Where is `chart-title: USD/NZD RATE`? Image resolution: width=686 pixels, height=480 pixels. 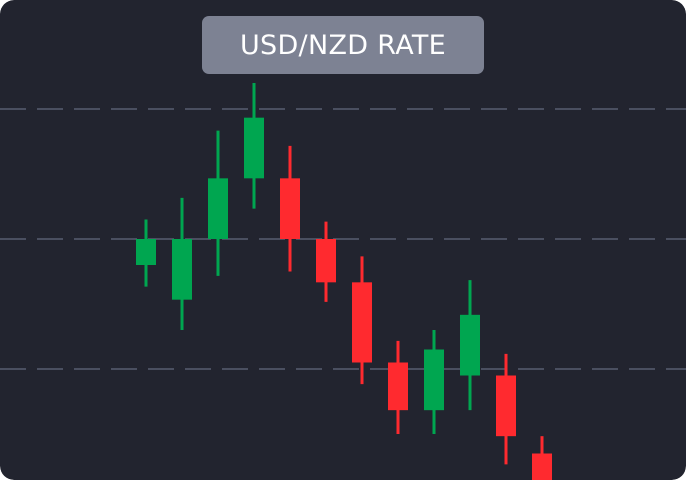
chart-title: USD/NZD RATE is located at coordinates (343, 45).